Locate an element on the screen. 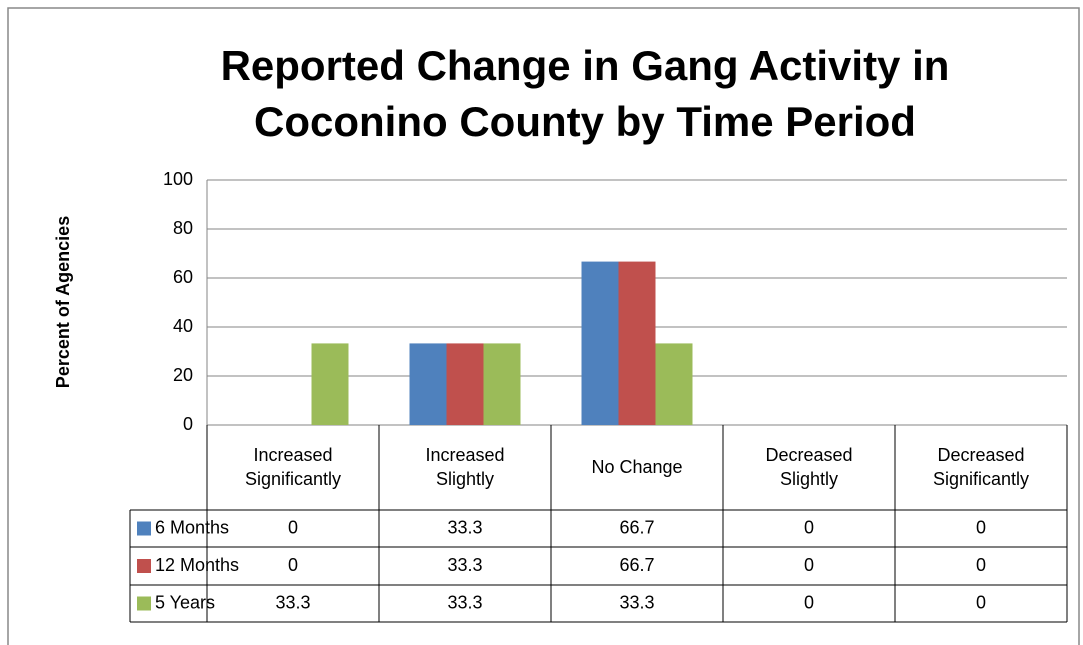 This screenshot has height=645, width=1083. legend-label: 12 Months is located at coordinates (197, 565).